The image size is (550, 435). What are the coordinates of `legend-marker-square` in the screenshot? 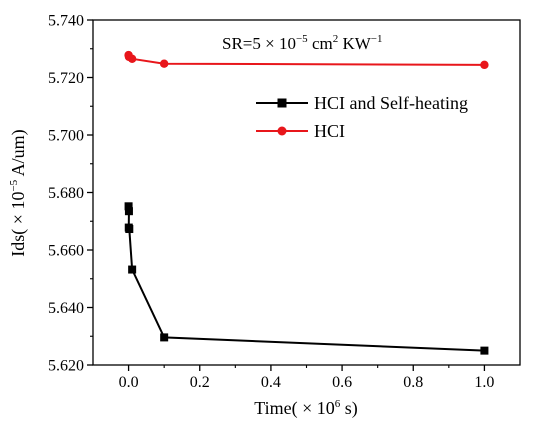 It's located at (282, 103).